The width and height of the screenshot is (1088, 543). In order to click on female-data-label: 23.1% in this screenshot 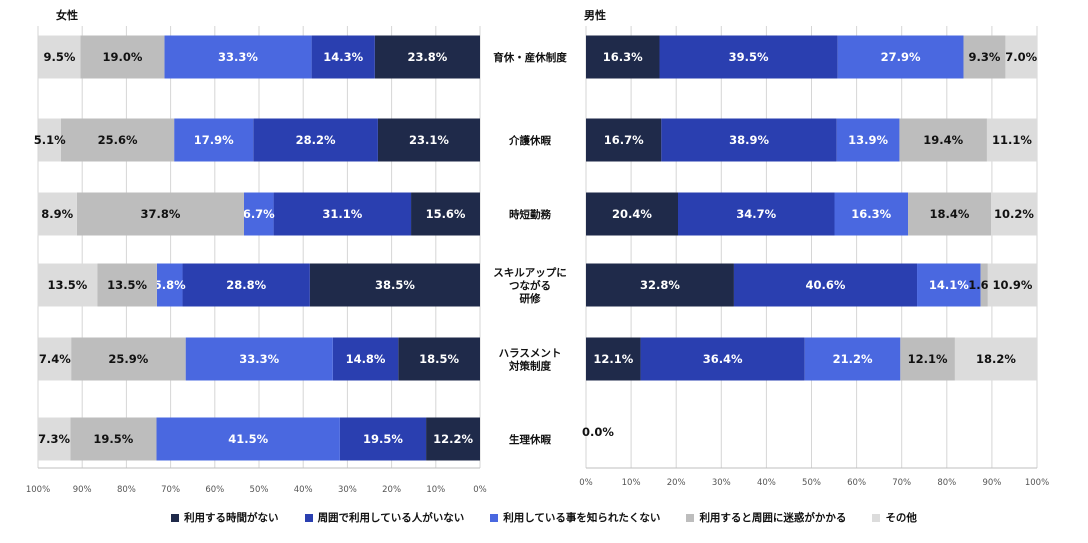, I will do `click(429, 140)`.